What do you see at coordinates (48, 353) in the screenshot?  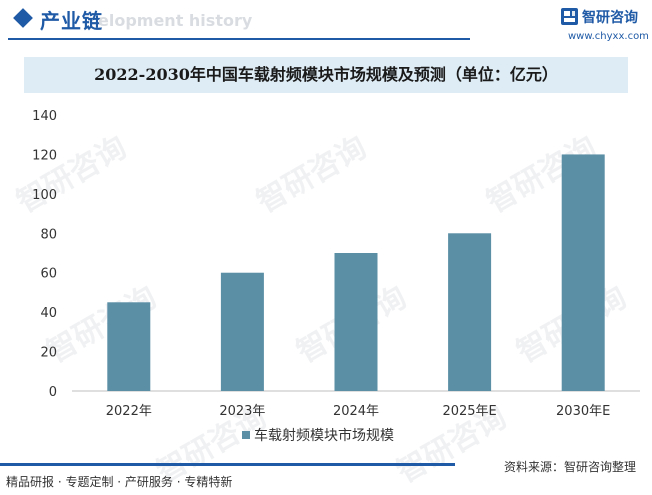 I see `y-tick-label: 20` at bounding box center [48, 353].